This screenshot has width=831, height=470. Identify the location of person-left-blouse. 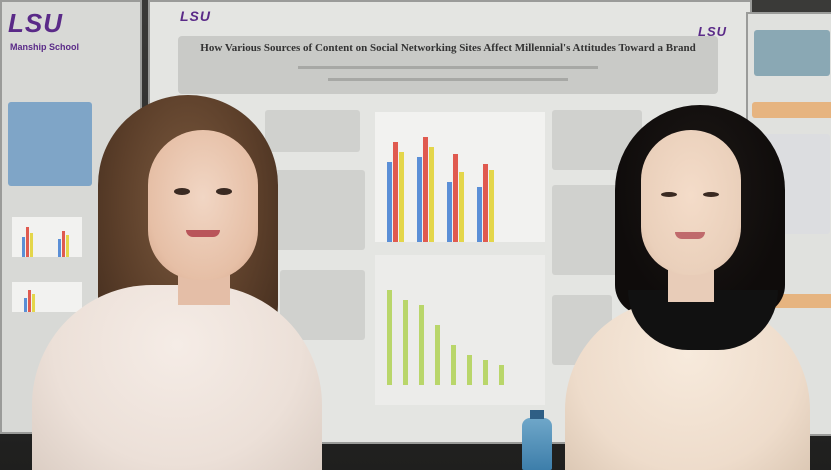
(177, 377).